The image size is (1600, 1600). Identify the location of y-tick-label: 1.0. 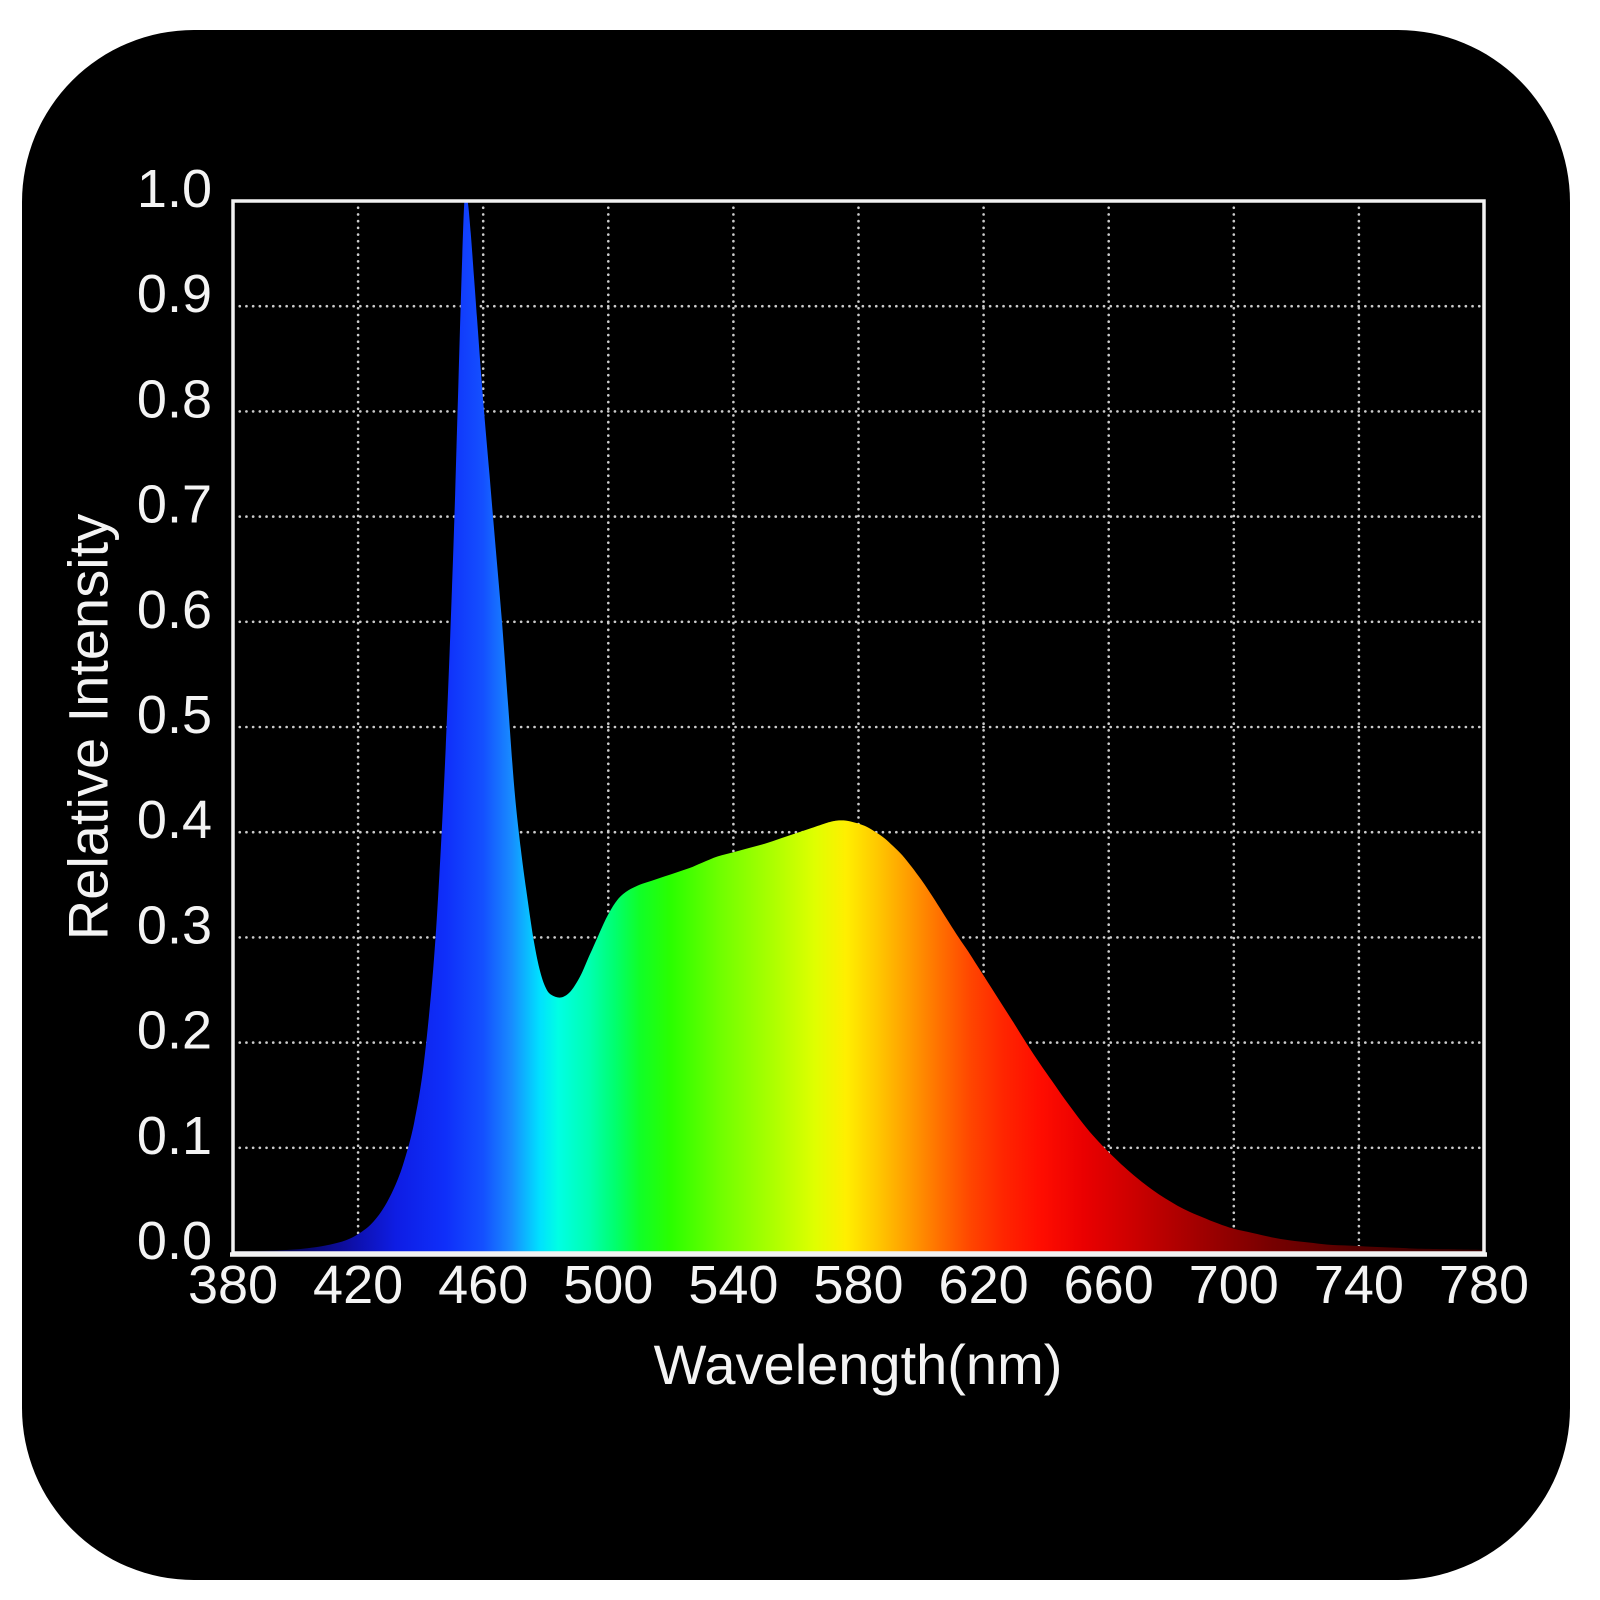
(174, 189).